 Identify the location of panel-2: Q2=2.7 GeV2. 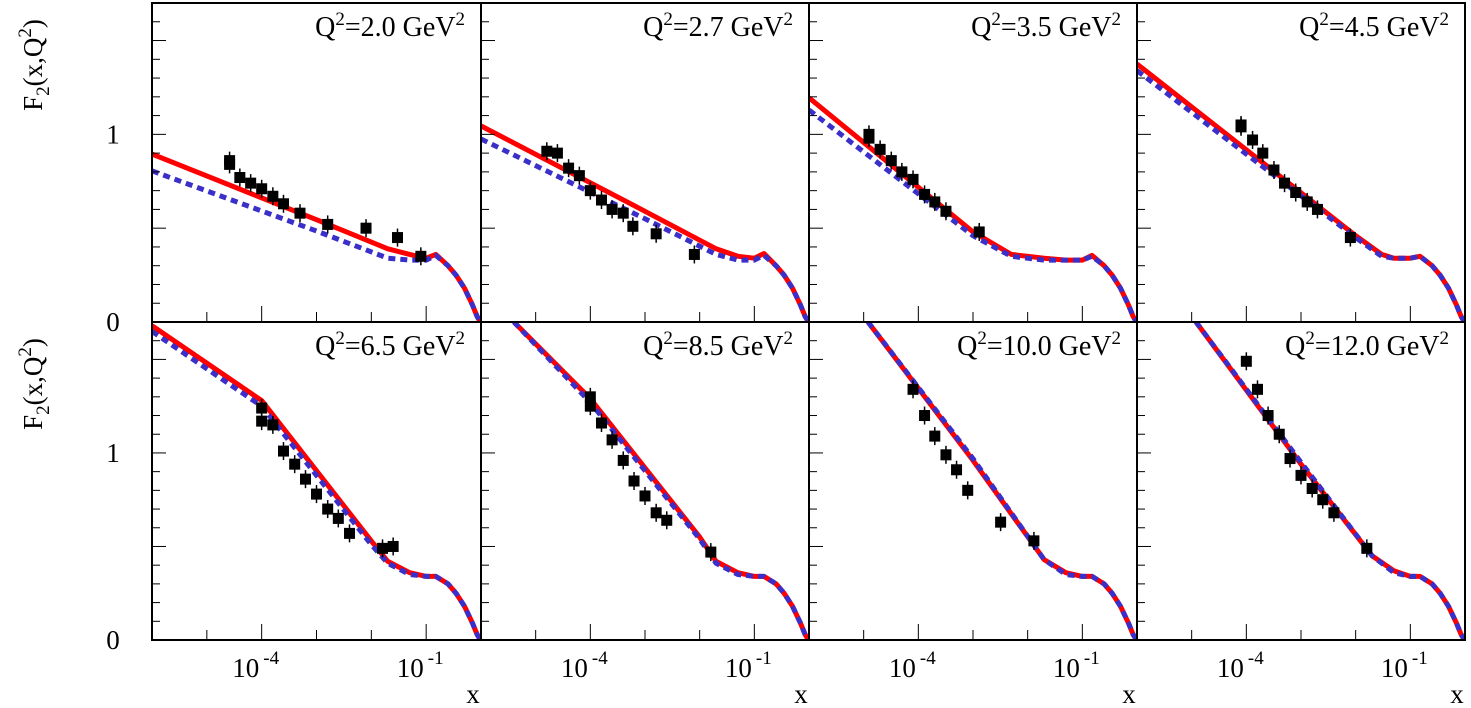
(645, 162).